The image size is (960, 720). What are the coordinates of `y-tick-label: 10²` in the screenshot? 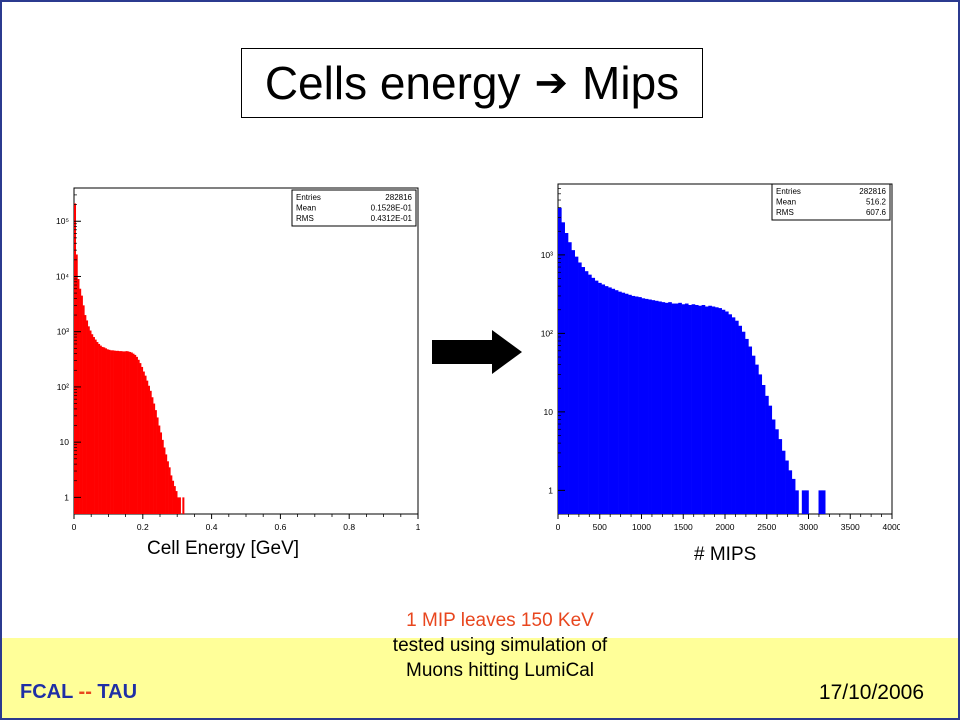 It's located at (63, 387).